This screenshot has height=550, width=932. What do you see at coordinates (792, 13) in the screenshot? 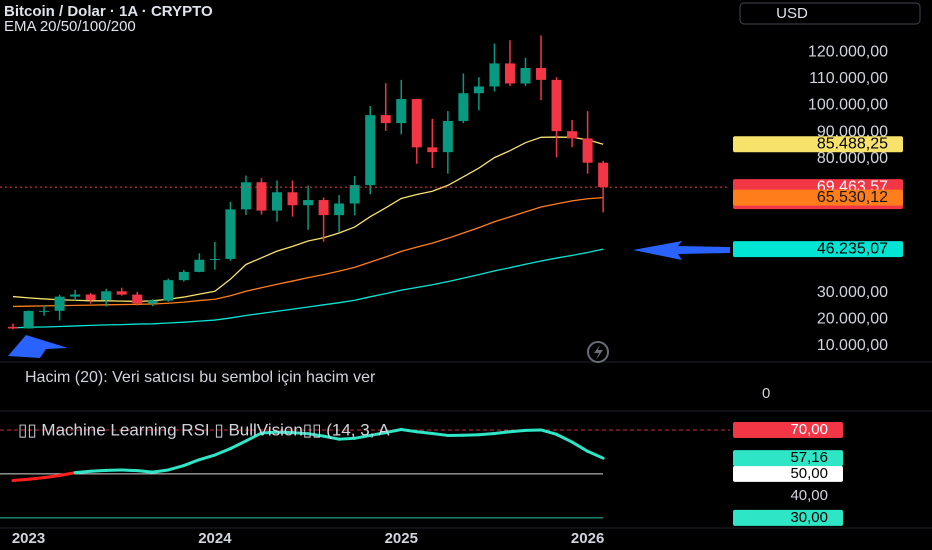
I see `currency: USD` at bounding box center [792, 13].